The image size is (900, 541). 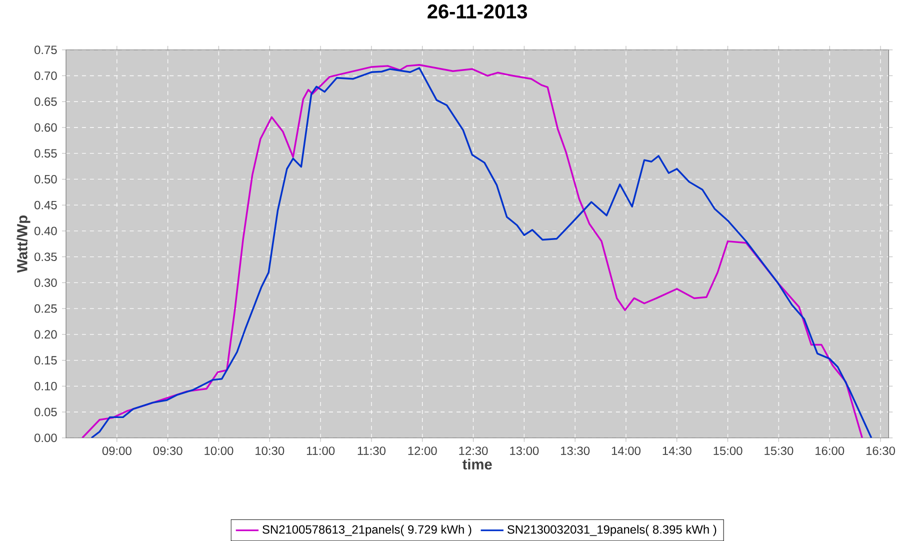 What do you see at coordinates (23, 244) in the screenshot?
I see `y-axis-title: Watt/Wp` at bounding box center [23, 244].